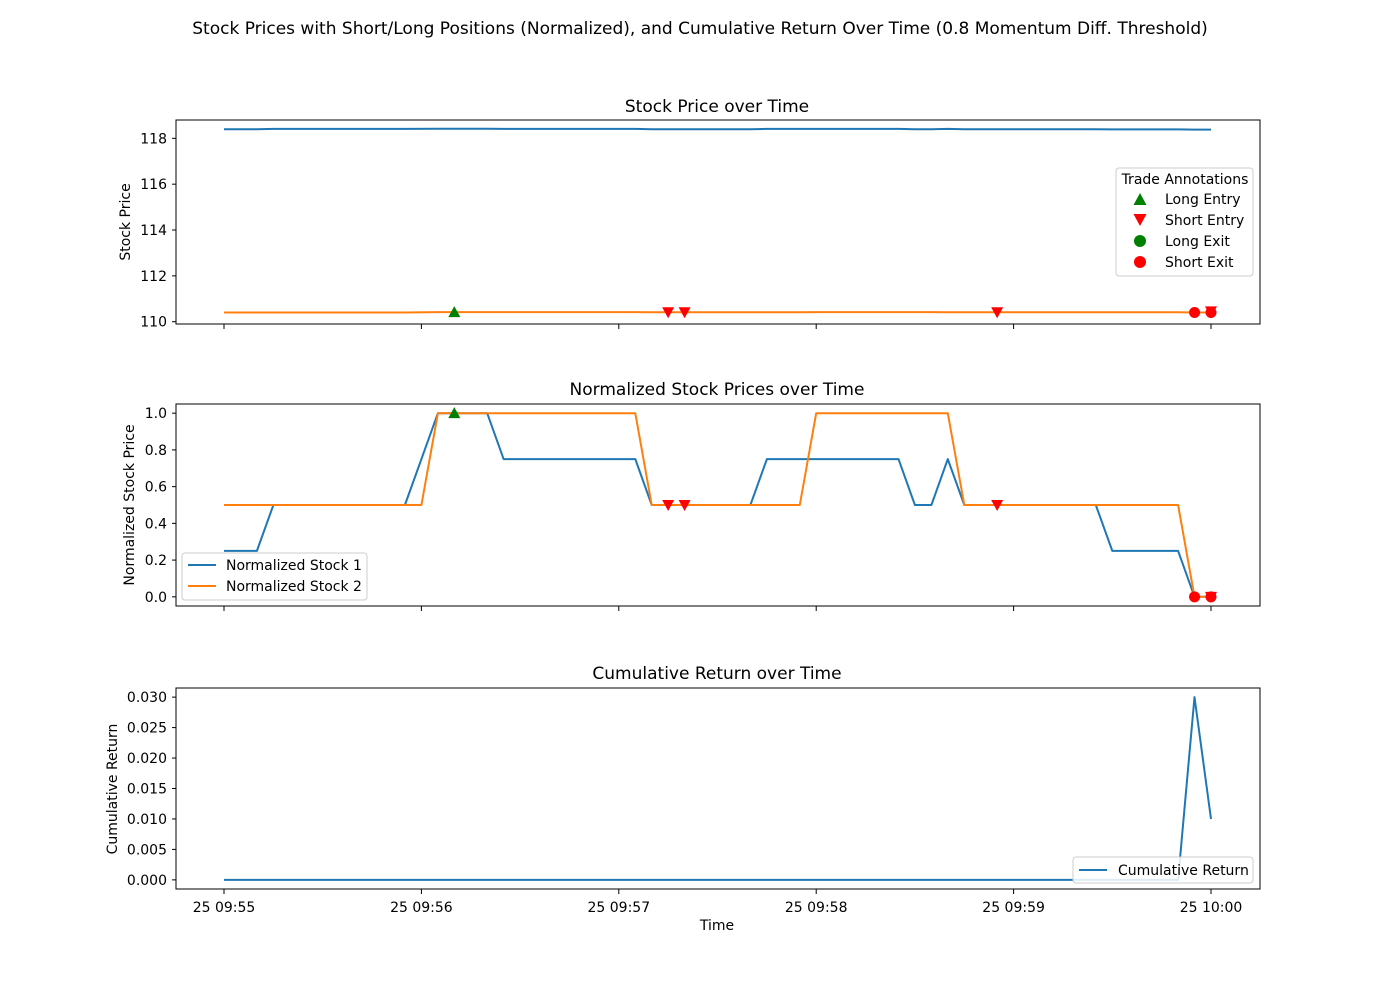  What do you see at coordinates (1140, 262) in the screenshot?
I see `short-exit-marker-icon` at bounding box center [1140, 262].